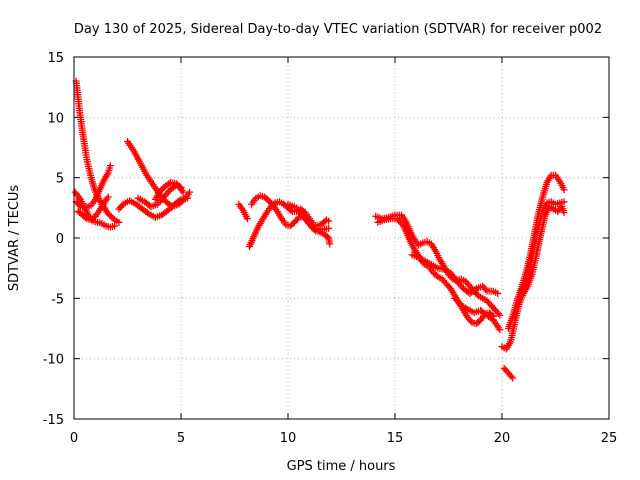 Image resolution: width=640 pixels, height=480 pixels. I want to click on x-tick-label: 15, so click(395, 438).